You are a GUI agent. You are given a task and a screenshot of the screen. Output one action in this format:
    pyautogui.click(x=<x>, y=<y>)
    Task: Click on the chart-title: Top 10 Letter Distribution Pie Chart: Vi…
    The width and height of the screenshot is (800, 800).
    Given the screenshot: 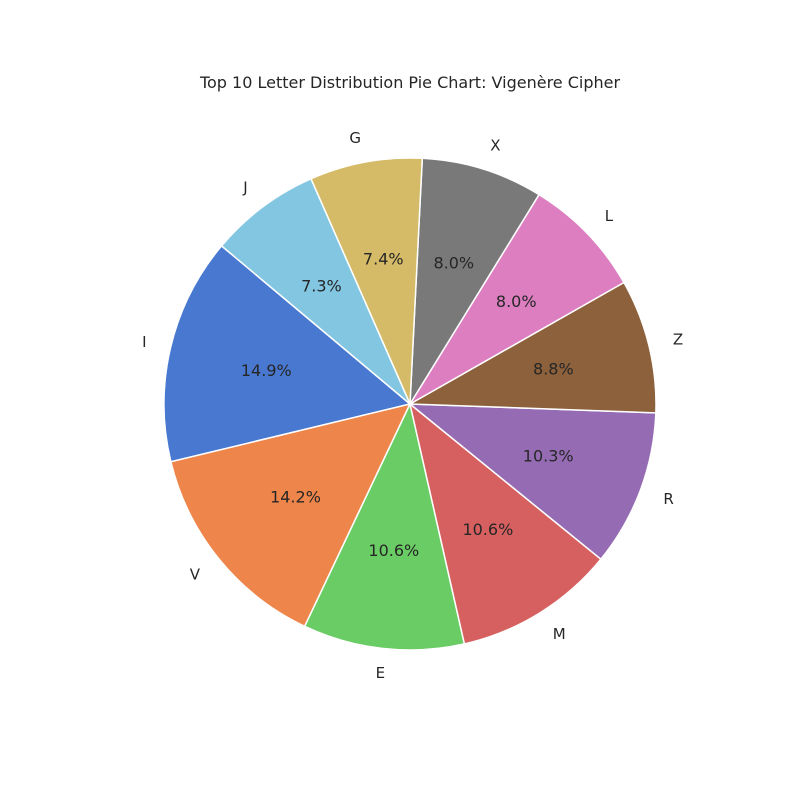 What is the action you would take?
    pyautogui.click(x=410, y=82)
    